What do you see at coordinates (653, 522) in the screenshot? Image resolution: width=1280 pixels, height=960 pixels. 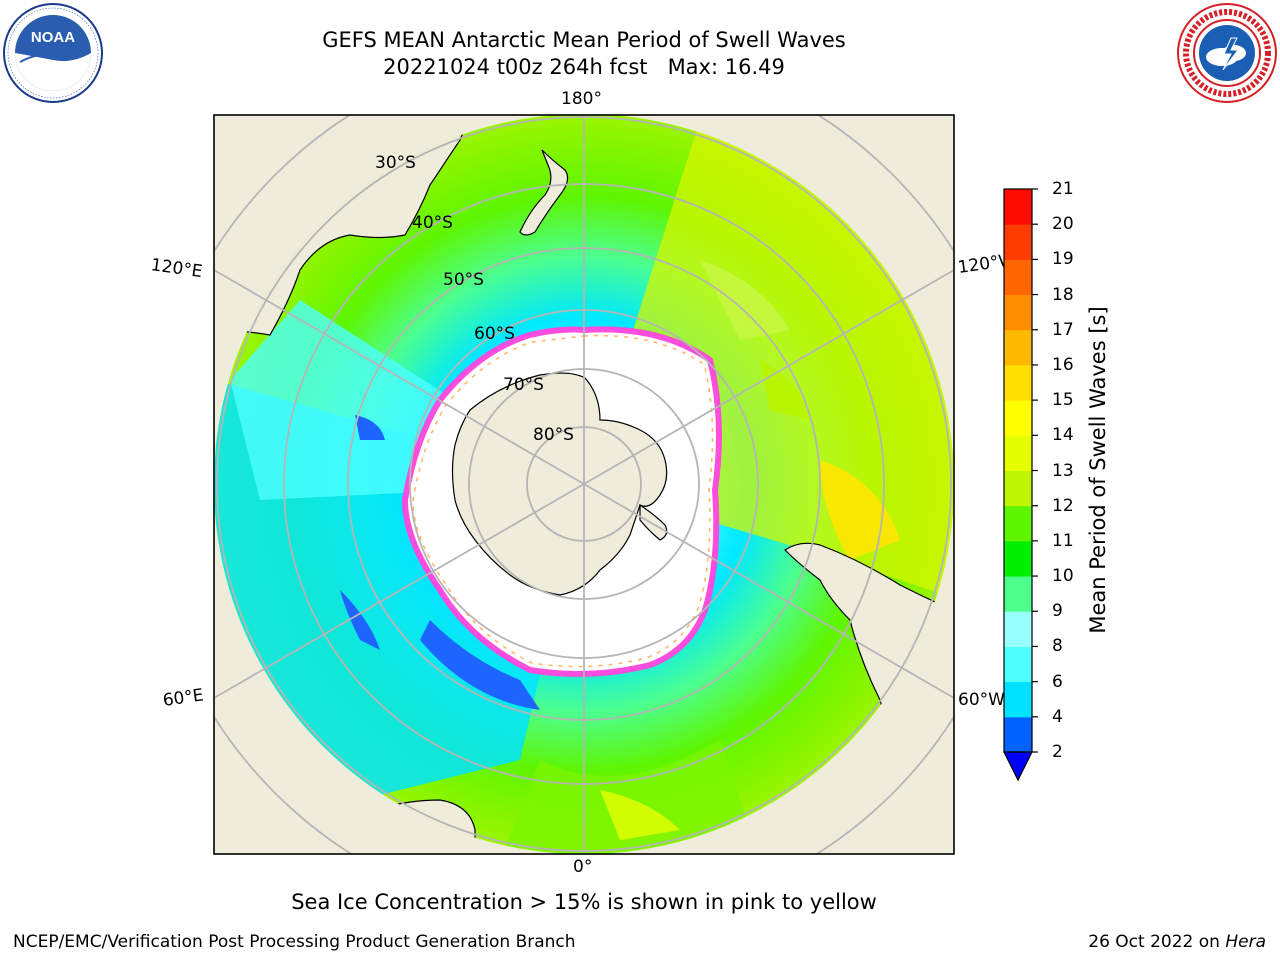 I see `land-antarctic-peninsula` at bounding box center [653, 522].